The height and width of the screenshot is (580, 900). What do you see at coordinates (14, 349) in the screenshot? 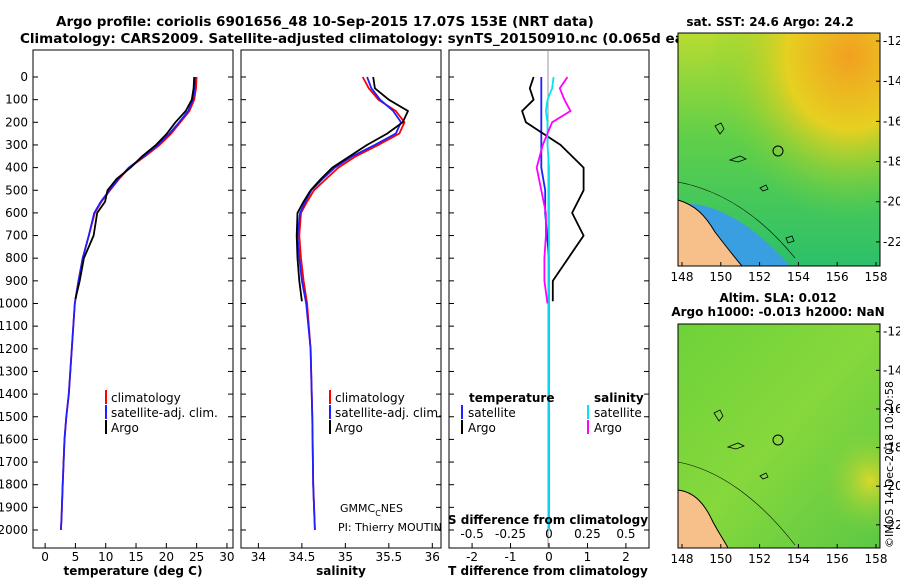
I see `depth-tick-label: 1200` at bounding box center [14, 349].